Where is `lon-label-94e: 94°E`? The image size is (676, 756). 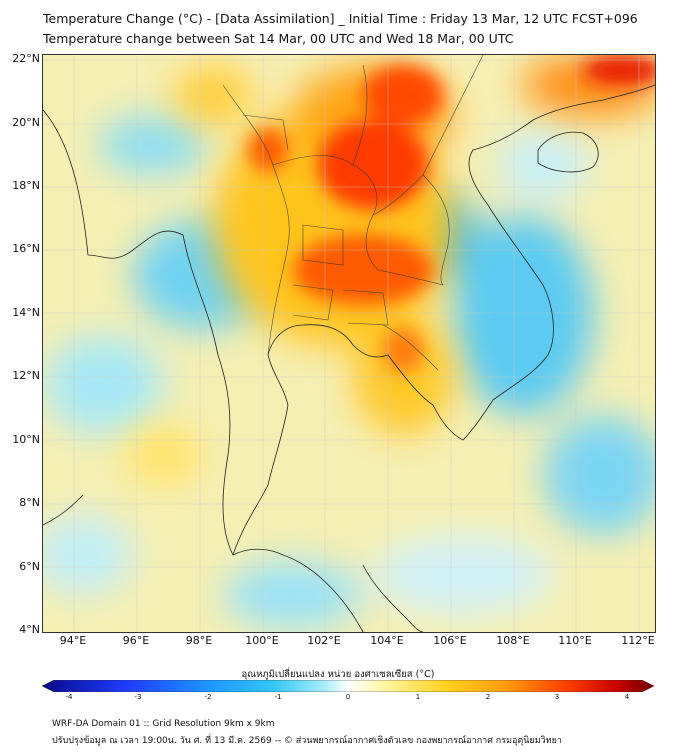
lon-label-94e: 94°E is located at coordinates (73, 640).